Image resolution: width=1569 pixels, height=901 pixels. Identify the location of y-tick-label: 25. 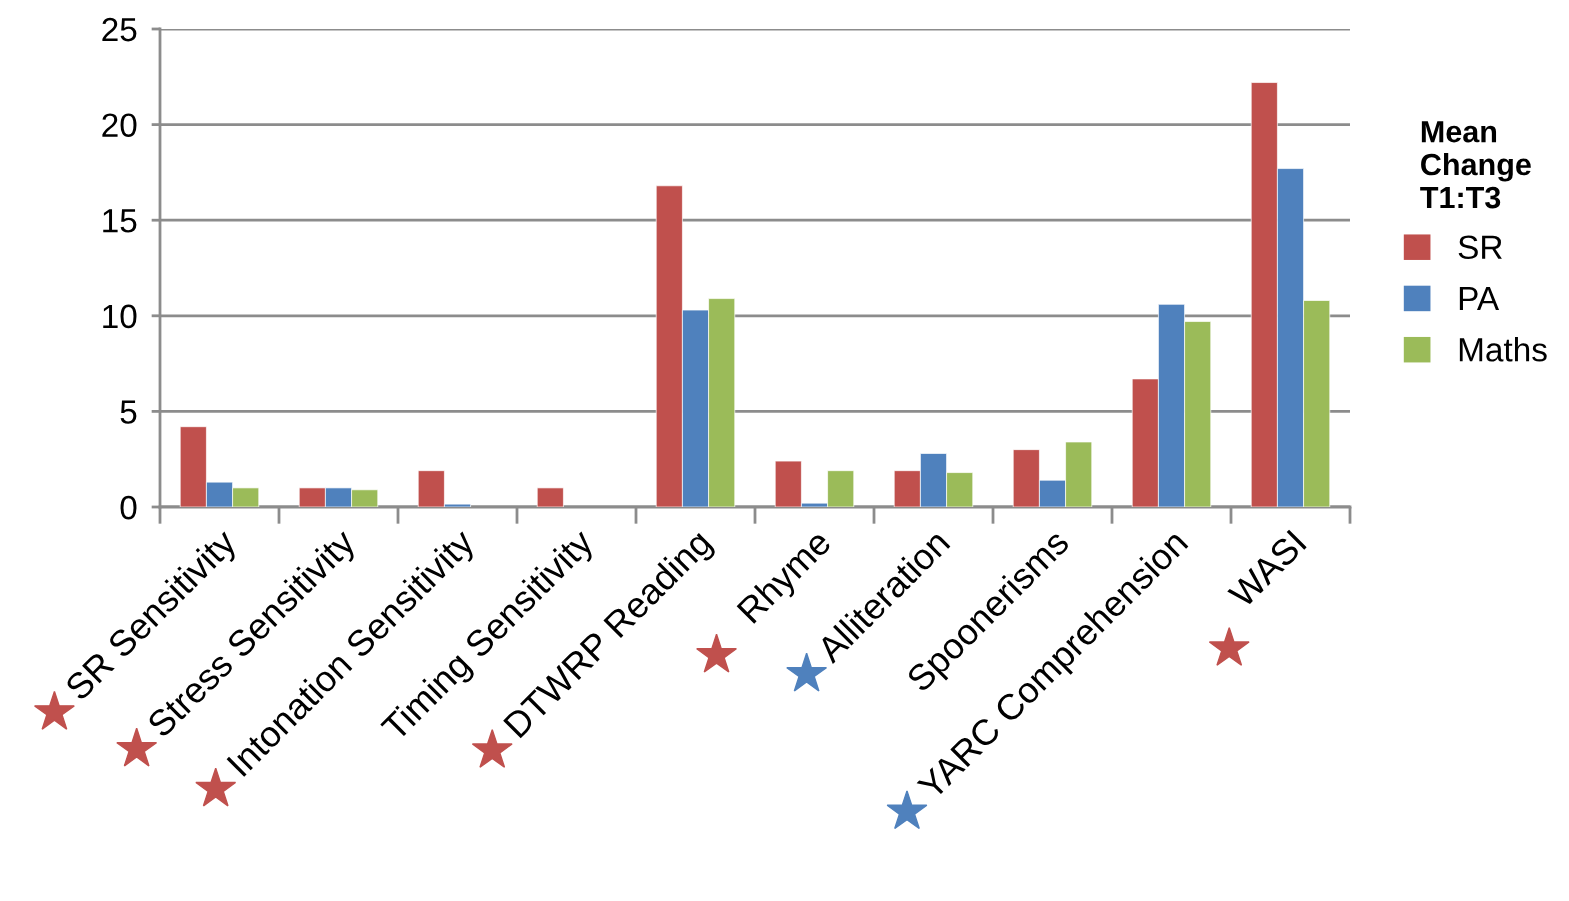
(119, 29).